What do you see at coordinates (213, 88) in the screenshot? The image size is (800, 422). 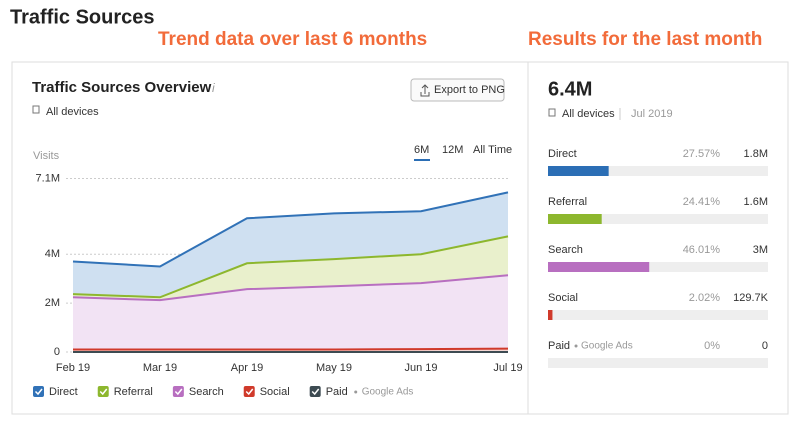 I see `info-icon: i` at bounding box center [213, 88].